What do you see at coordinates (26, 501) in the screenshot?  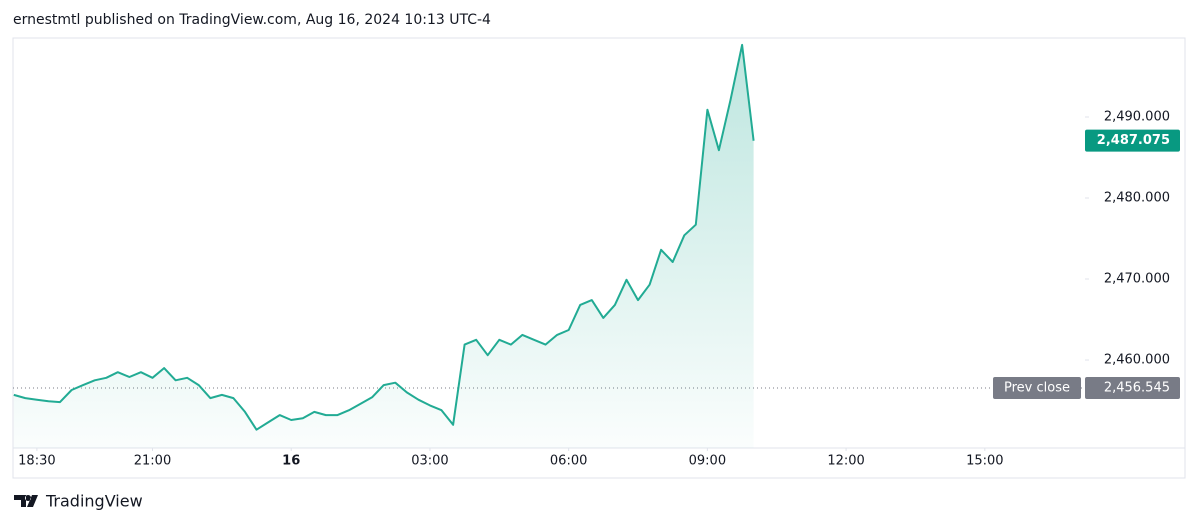 I see `logo` at bounding box center [26, 501].